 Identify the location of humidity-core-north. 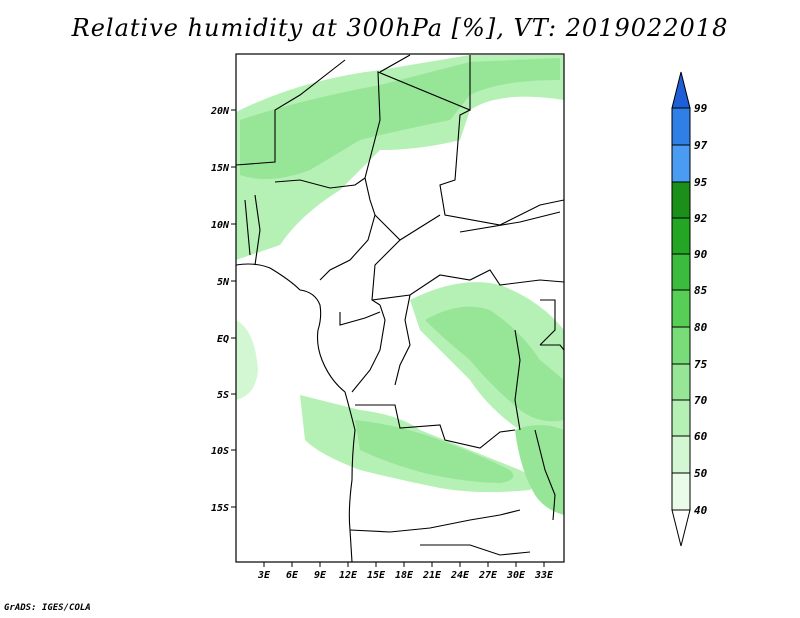
(400, 118).